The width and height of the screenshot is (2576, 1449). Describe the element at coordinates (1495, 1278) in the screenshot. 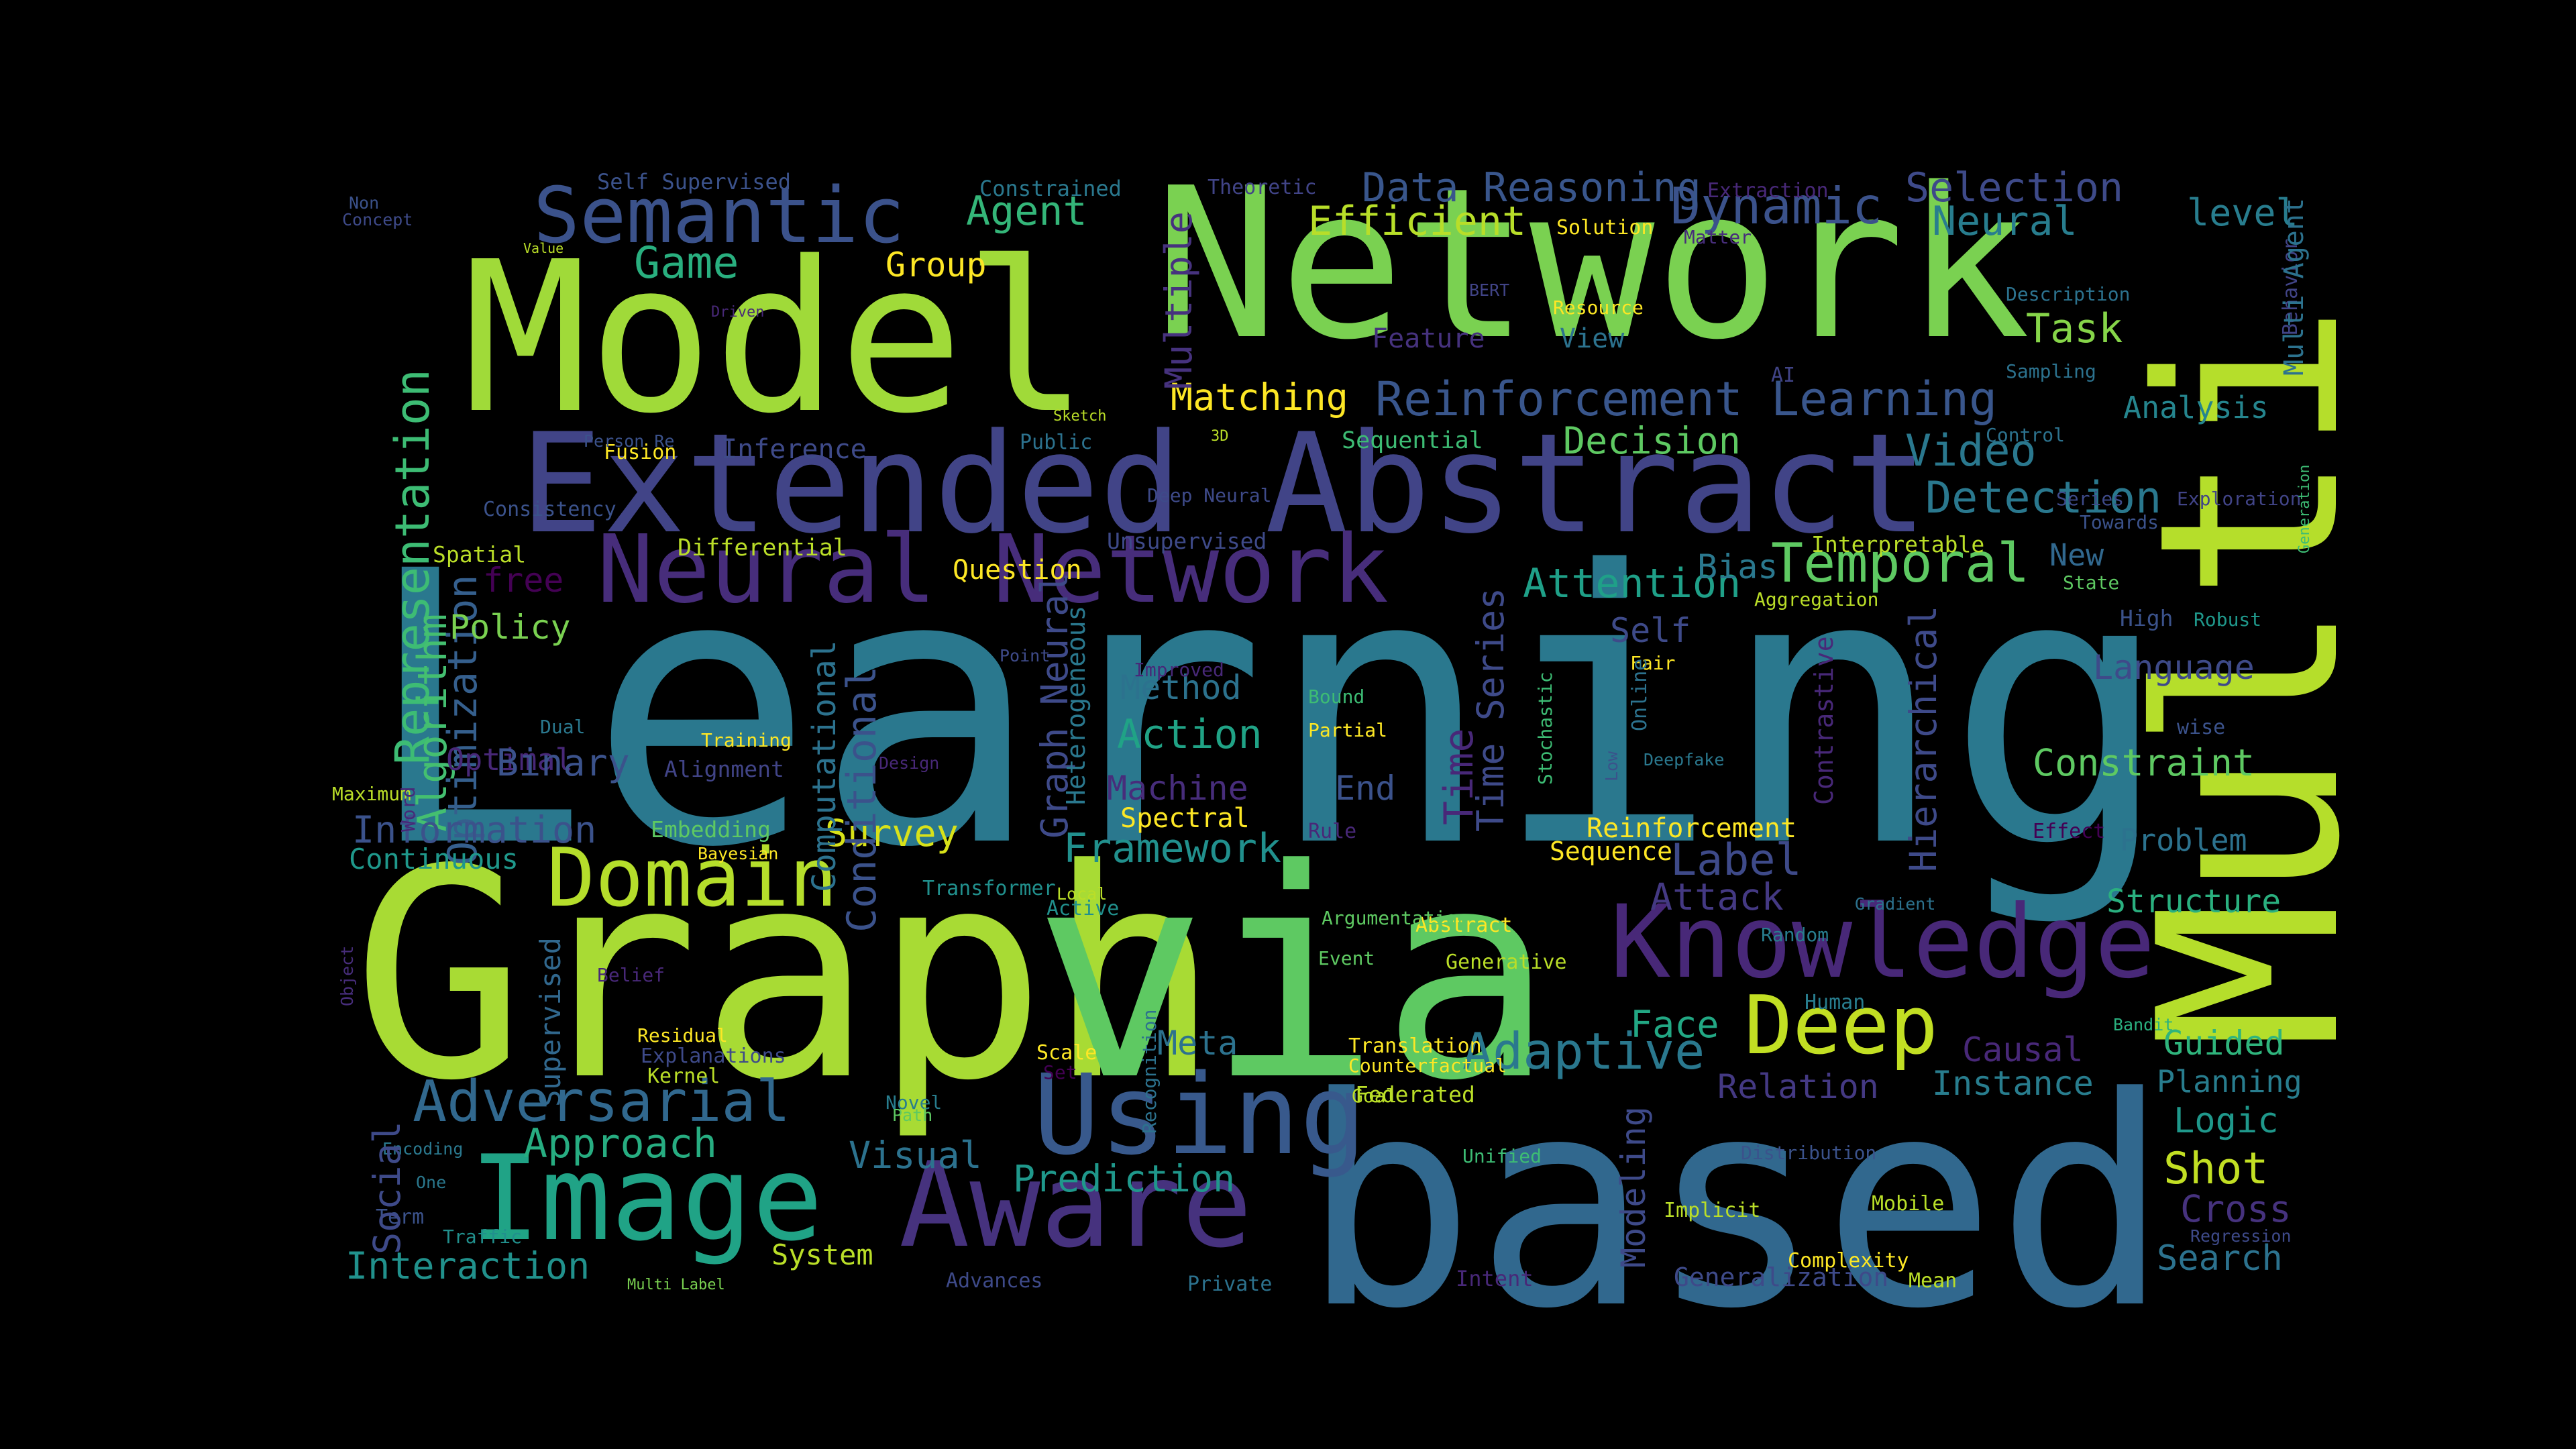

I see `cloud-word: Intent` at that location.